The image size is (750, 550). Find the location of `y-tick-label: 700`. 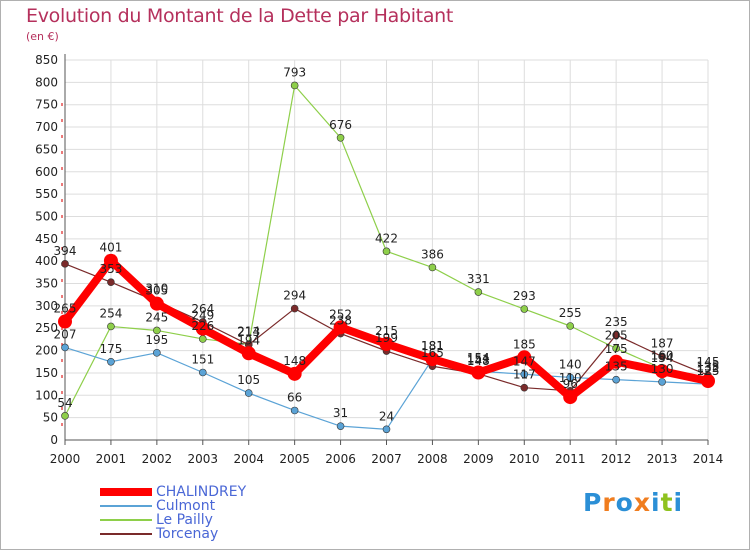

y-tick-label: 700 is located at coordinates (46, 127).